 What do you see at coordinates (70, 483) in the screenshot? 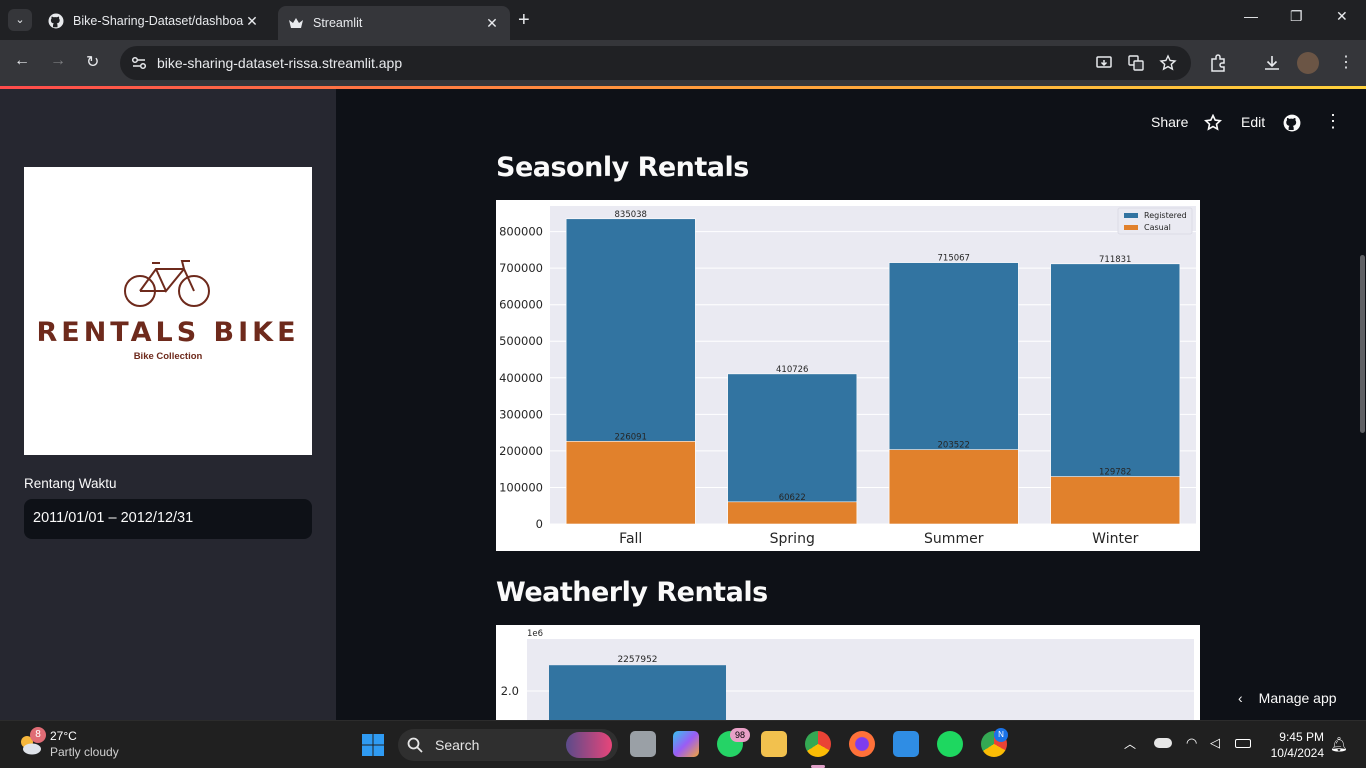
I see `date-range-label: Rentang Waktu` at bounding box center [70, 483].